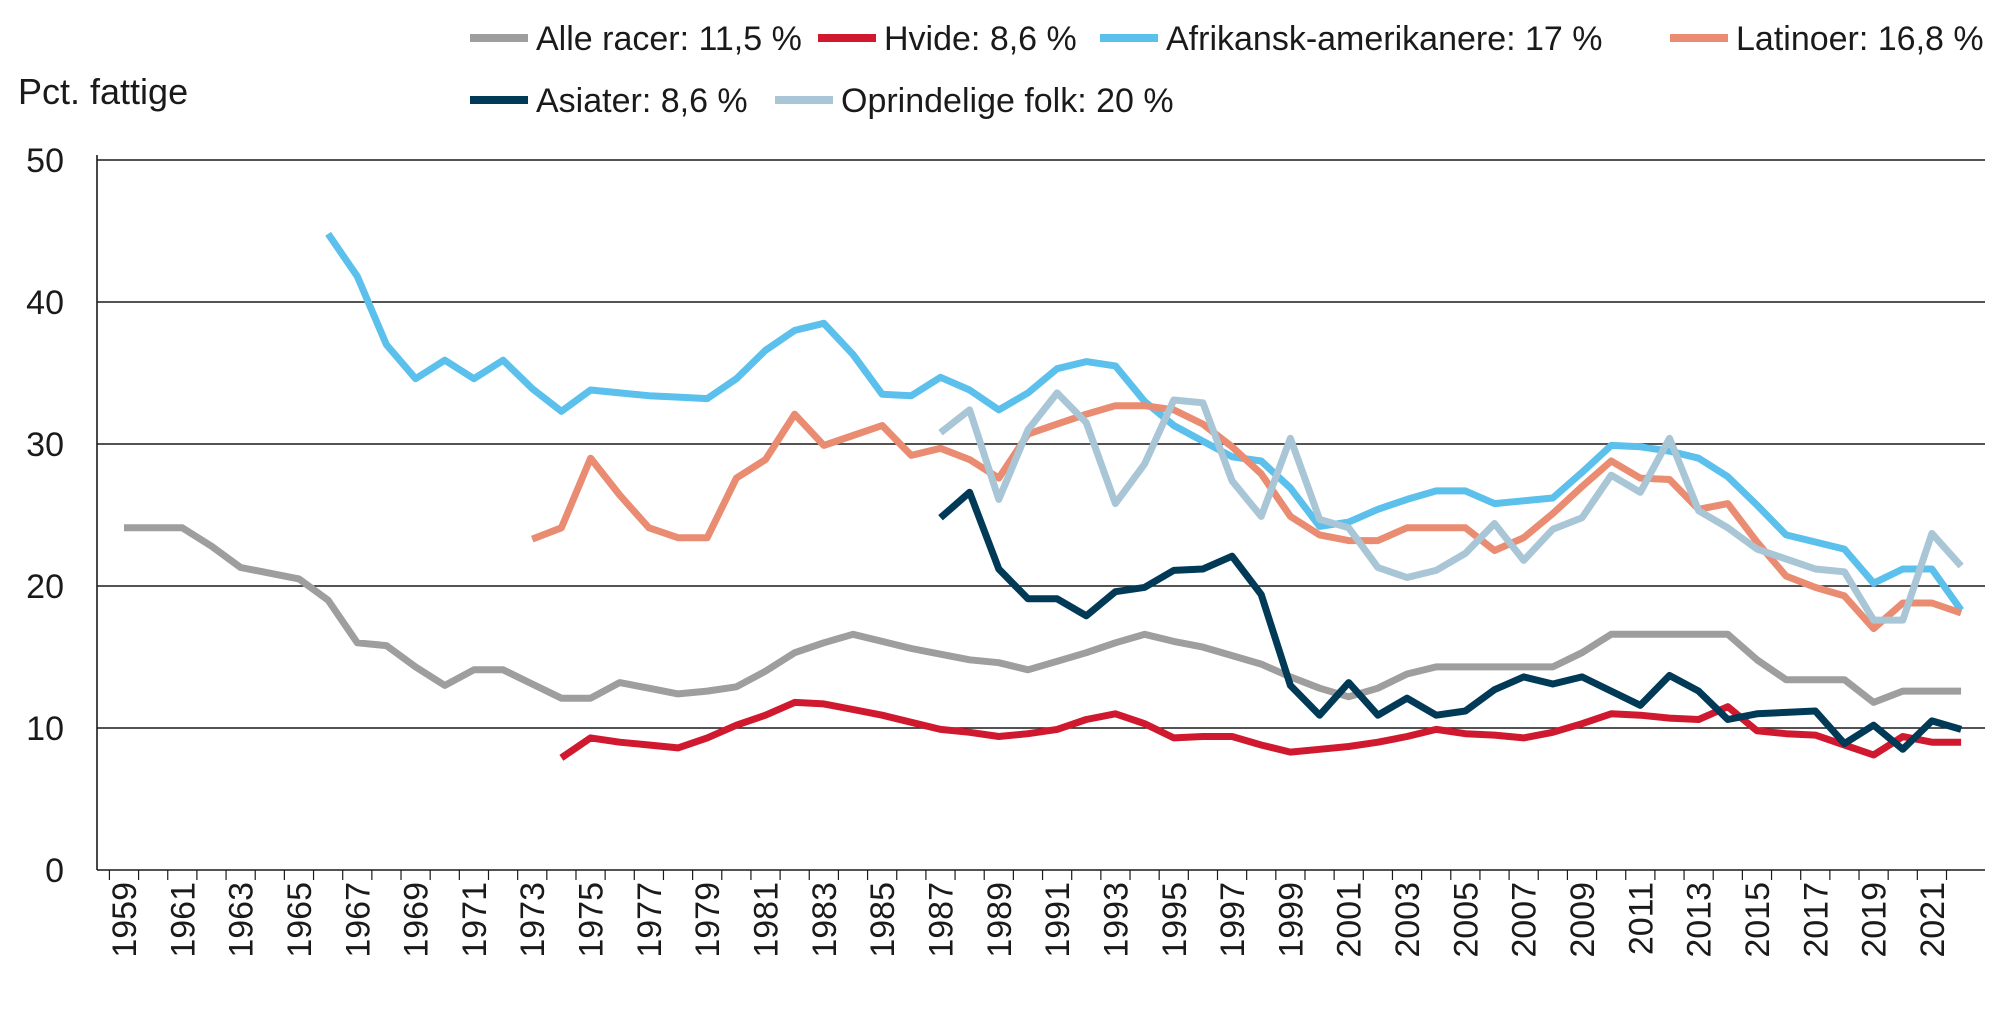  I want to click on legend-item-afrikansk-amerikanere: Afrikansk-amerikanere: 17 %, so click(1351, 39).